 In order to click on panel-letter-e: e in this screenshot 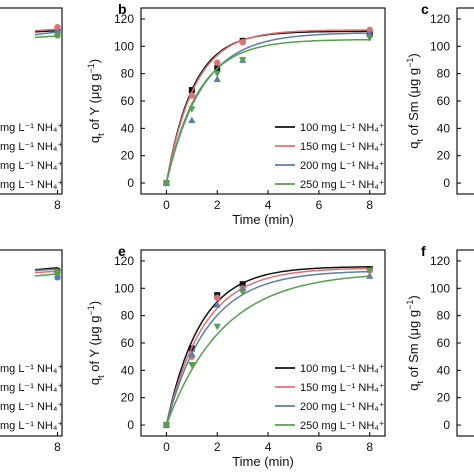, I will do `click(122, 251)`.